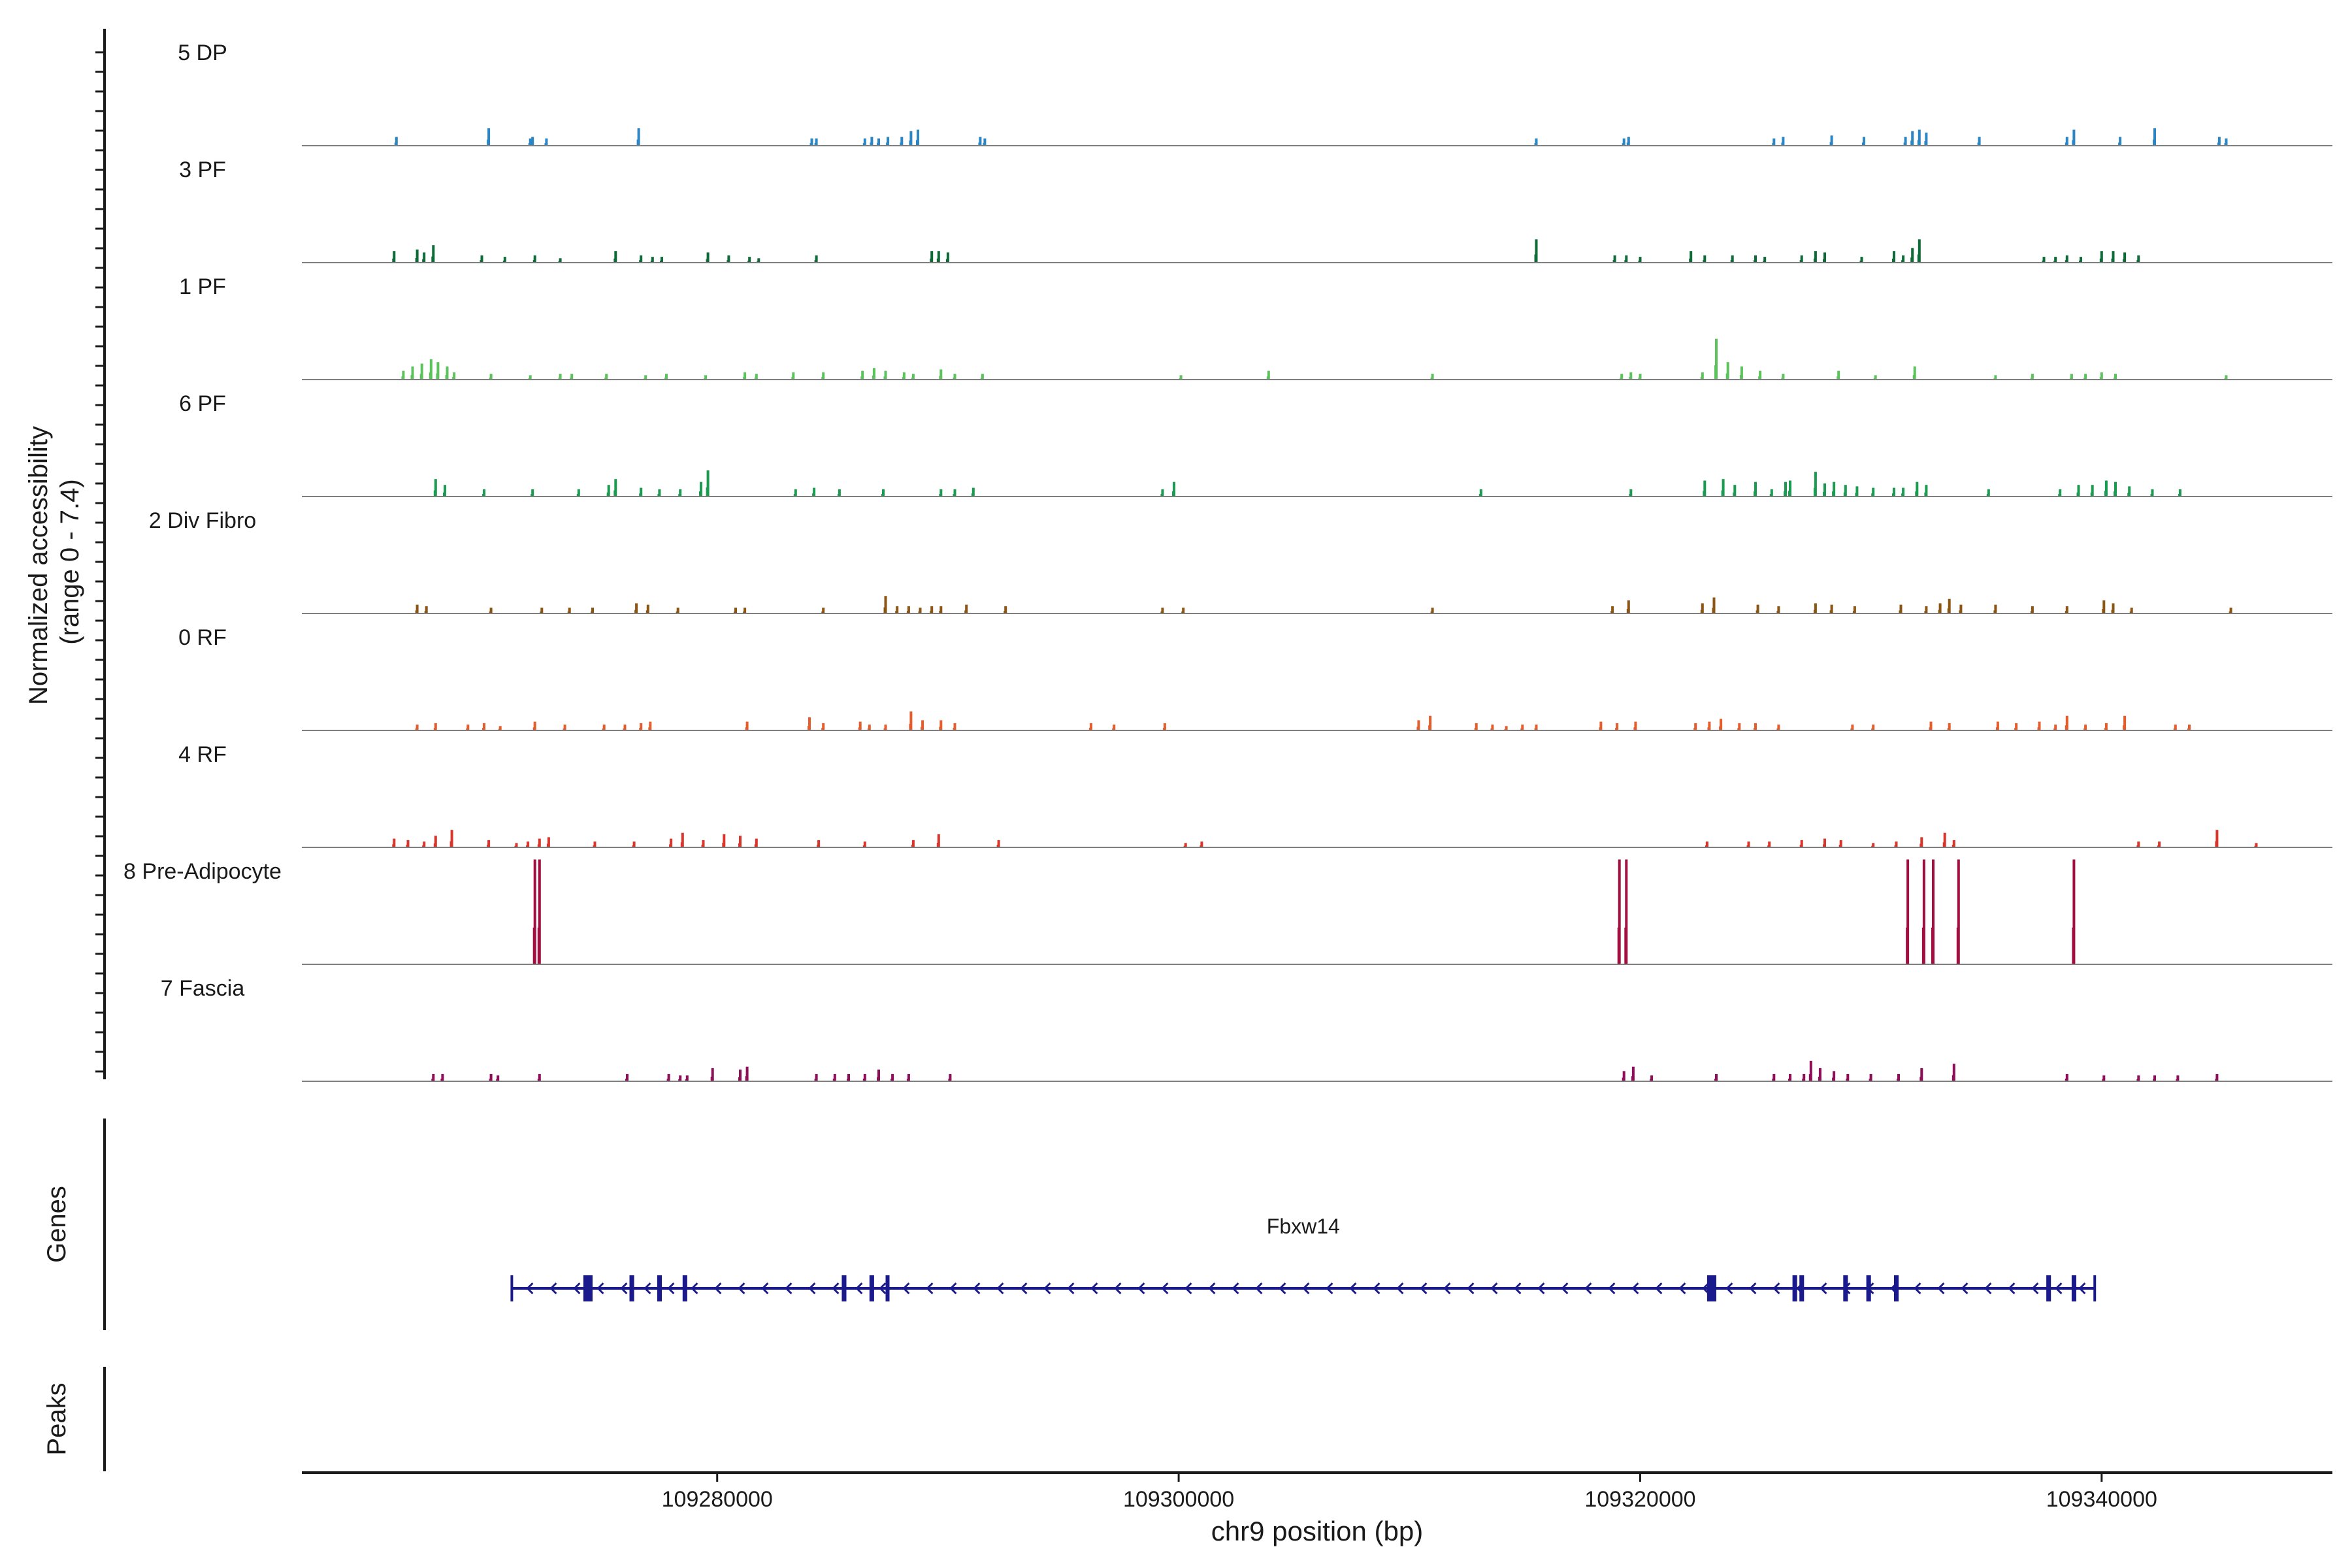 This screenshot has width=2352, height=1568. Describe the element at coordinates (202, 871) in the screenshot. I see `track-label: 8 Pre-Adipocyte` at that location.